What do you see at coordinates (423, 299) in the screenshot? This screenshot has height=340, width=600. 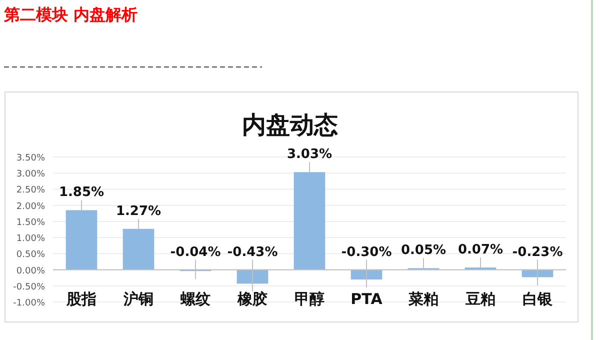 I see `x-tick-label: 菜粕` at bounding box center [423, 299].